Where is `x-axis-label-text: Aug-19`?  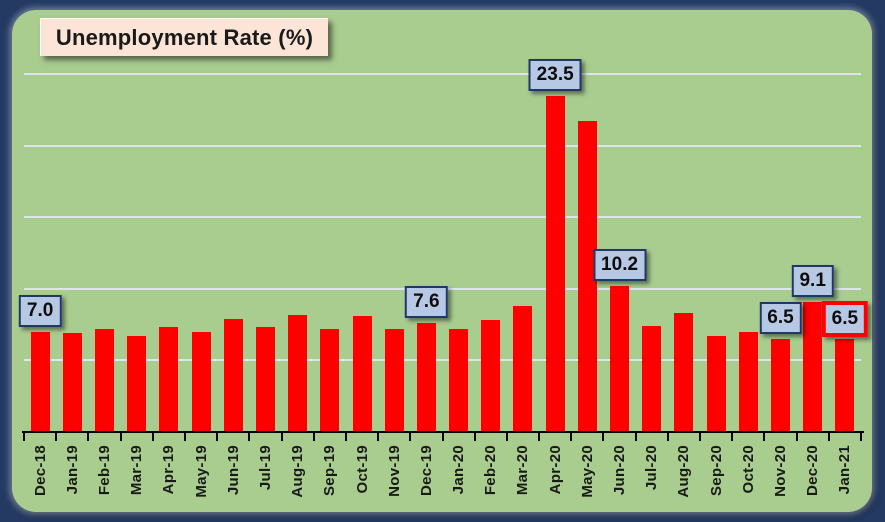 x-axis-label-text: Aug-19 is located at coordinates (298, 471).